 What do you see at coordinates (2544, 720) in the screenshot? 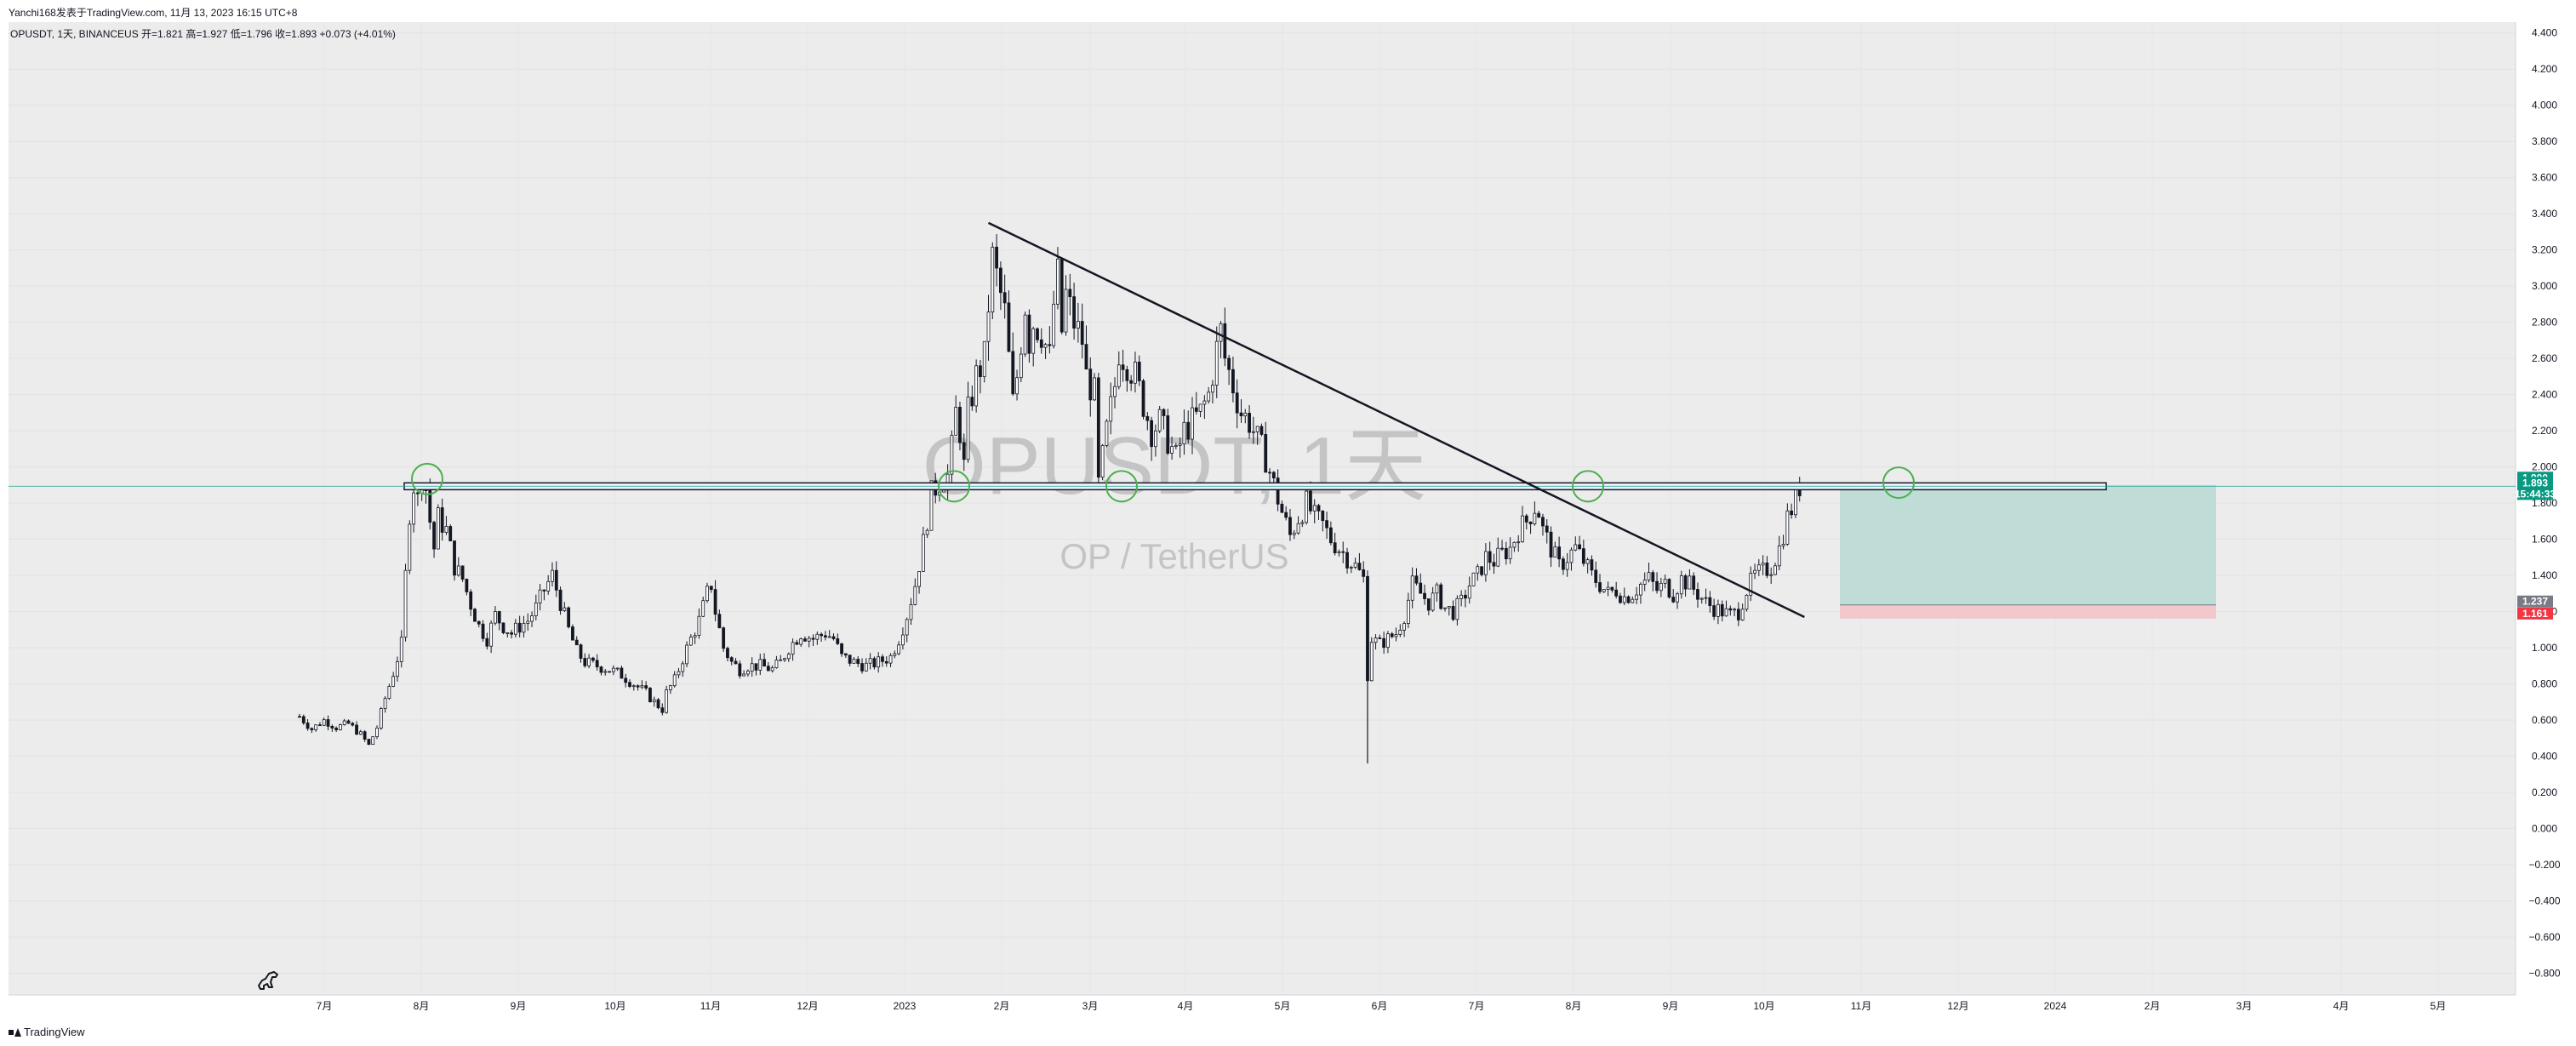
I see `y-tick-label: 0.600` at bounding box center [2544, 720].